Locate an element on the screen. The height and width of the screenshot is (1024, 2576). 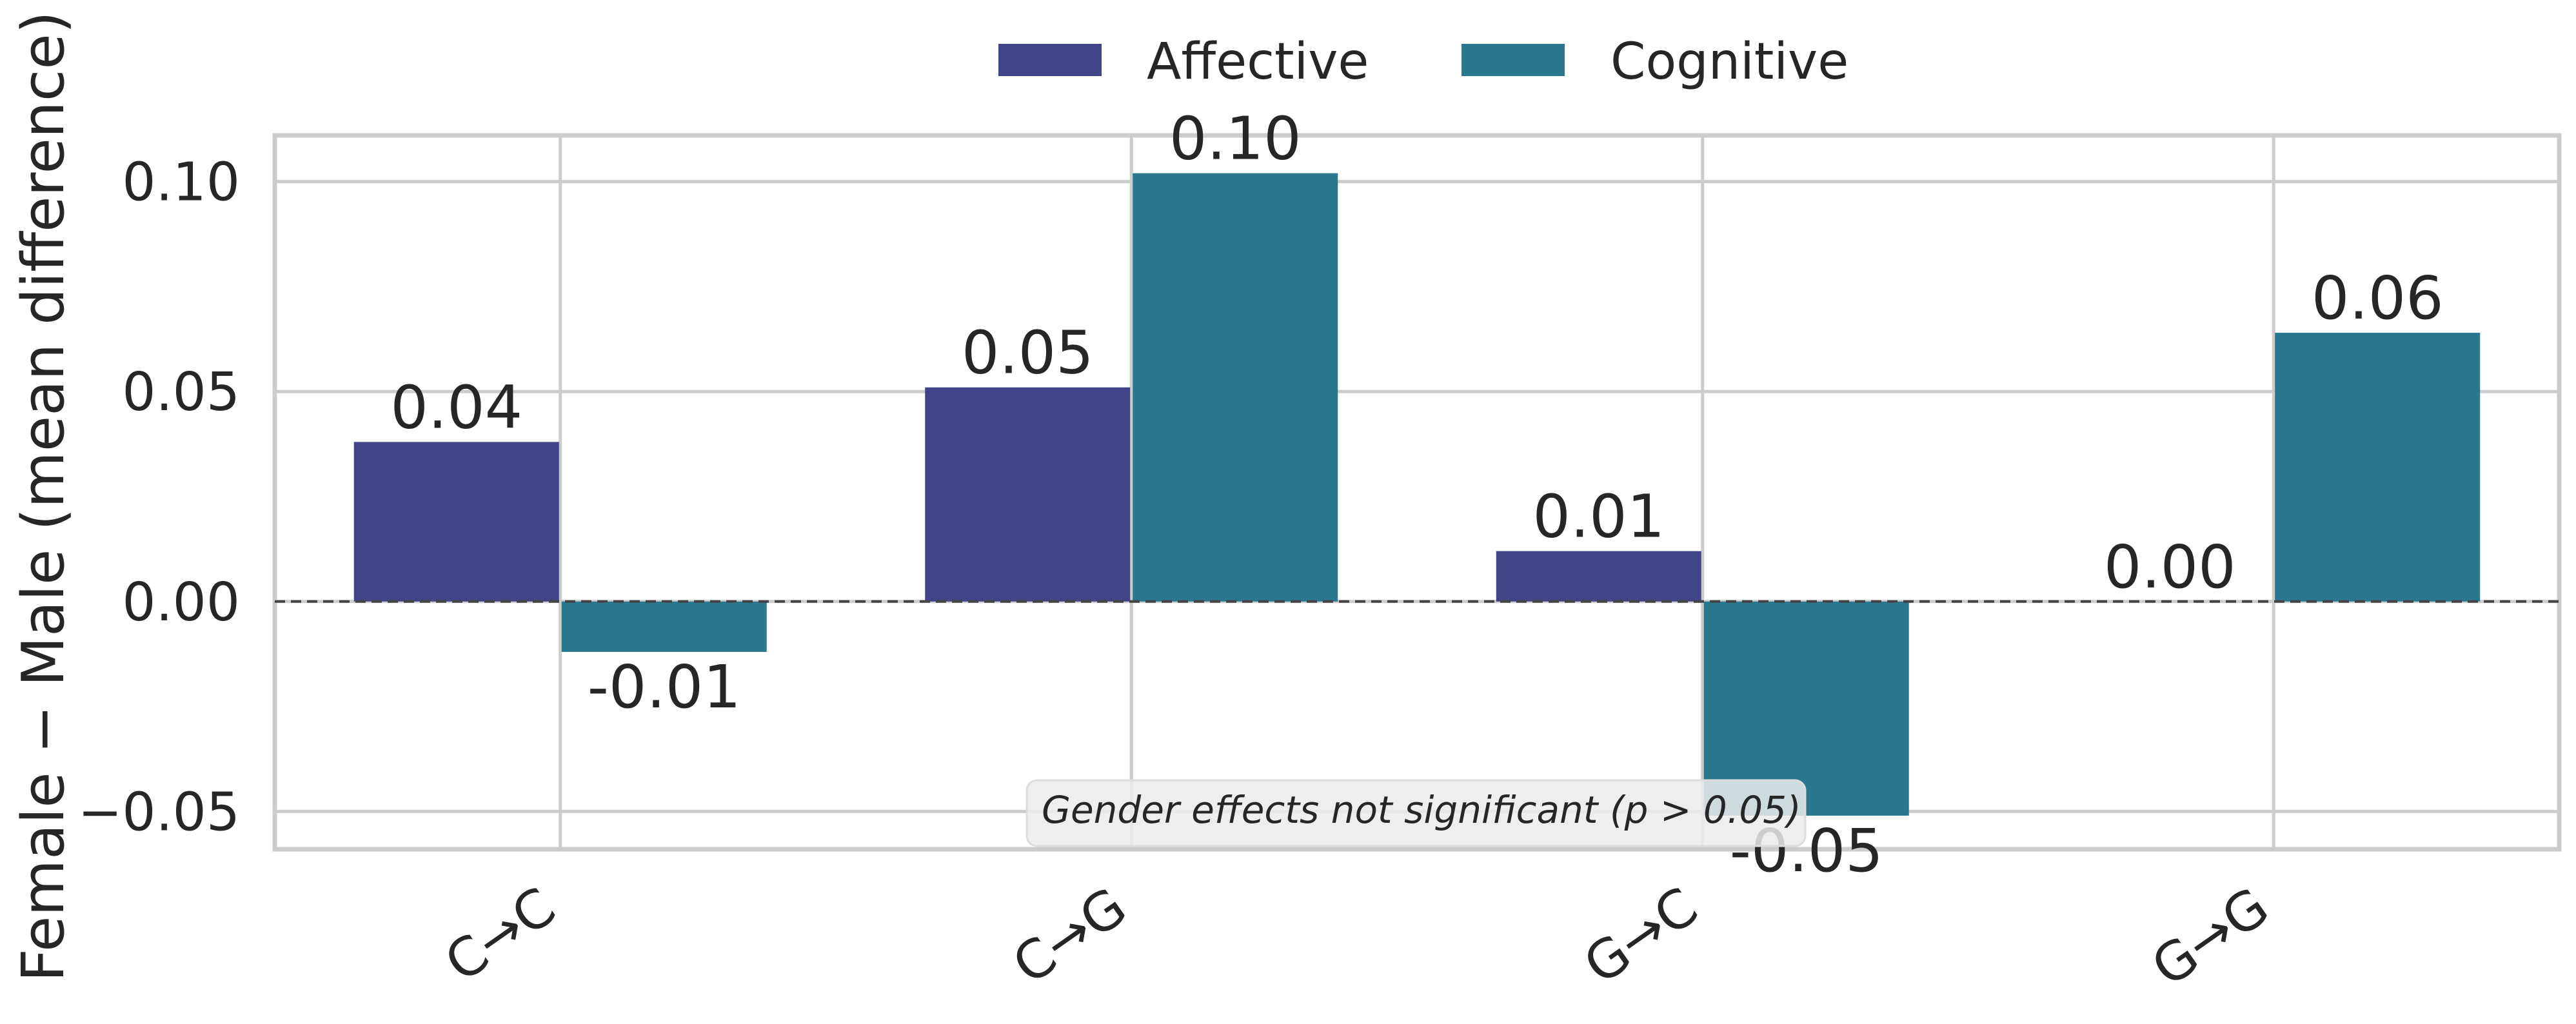
y-tick-label: 0.10 is located at coordinates (181, 182).